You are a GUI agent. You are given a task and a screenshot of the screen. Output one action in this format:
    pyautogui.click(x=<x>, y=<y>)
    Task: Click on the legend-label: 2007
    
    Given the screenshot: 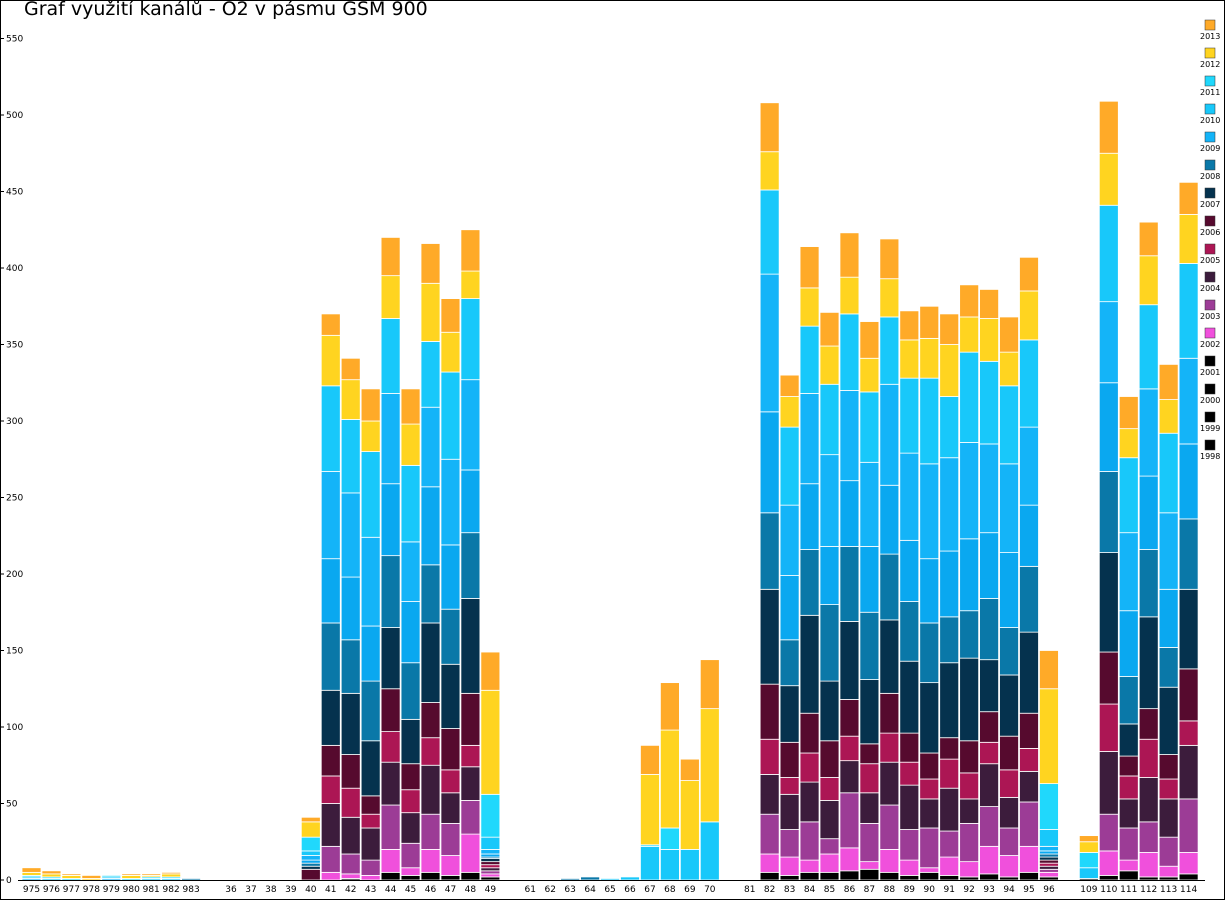 What is the action you would take?
    pyautogui.click(x=1210, y=204)
    